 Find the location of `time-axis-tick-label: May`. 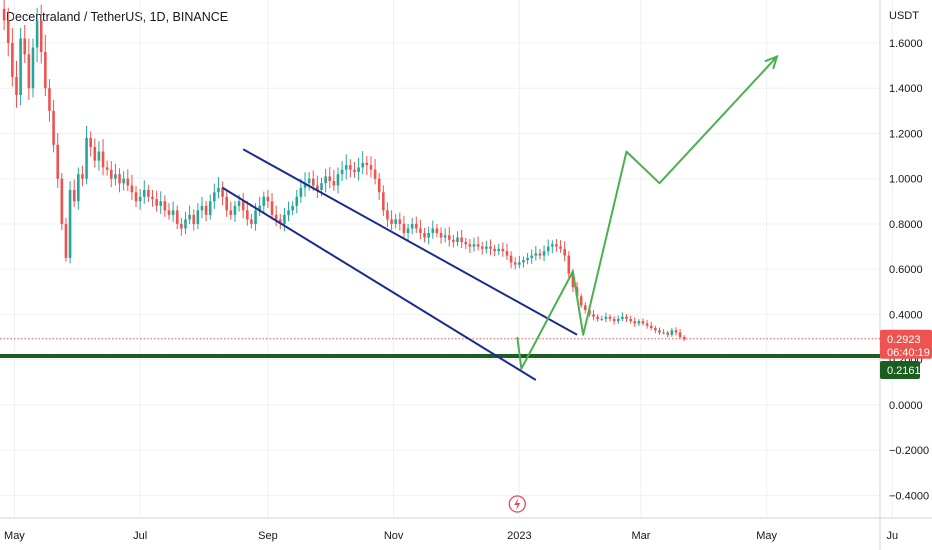

time-axis-tick-label: May is located at coordinates (14, 536).